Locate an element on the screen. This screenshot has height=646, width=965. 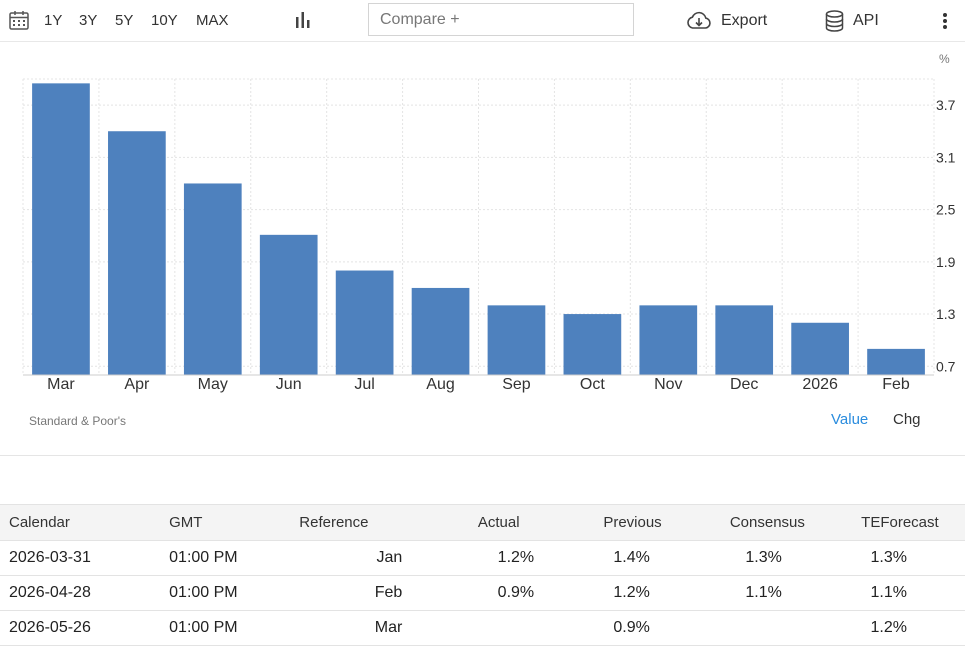
cell-consensus is located at coordinates (767, 628).